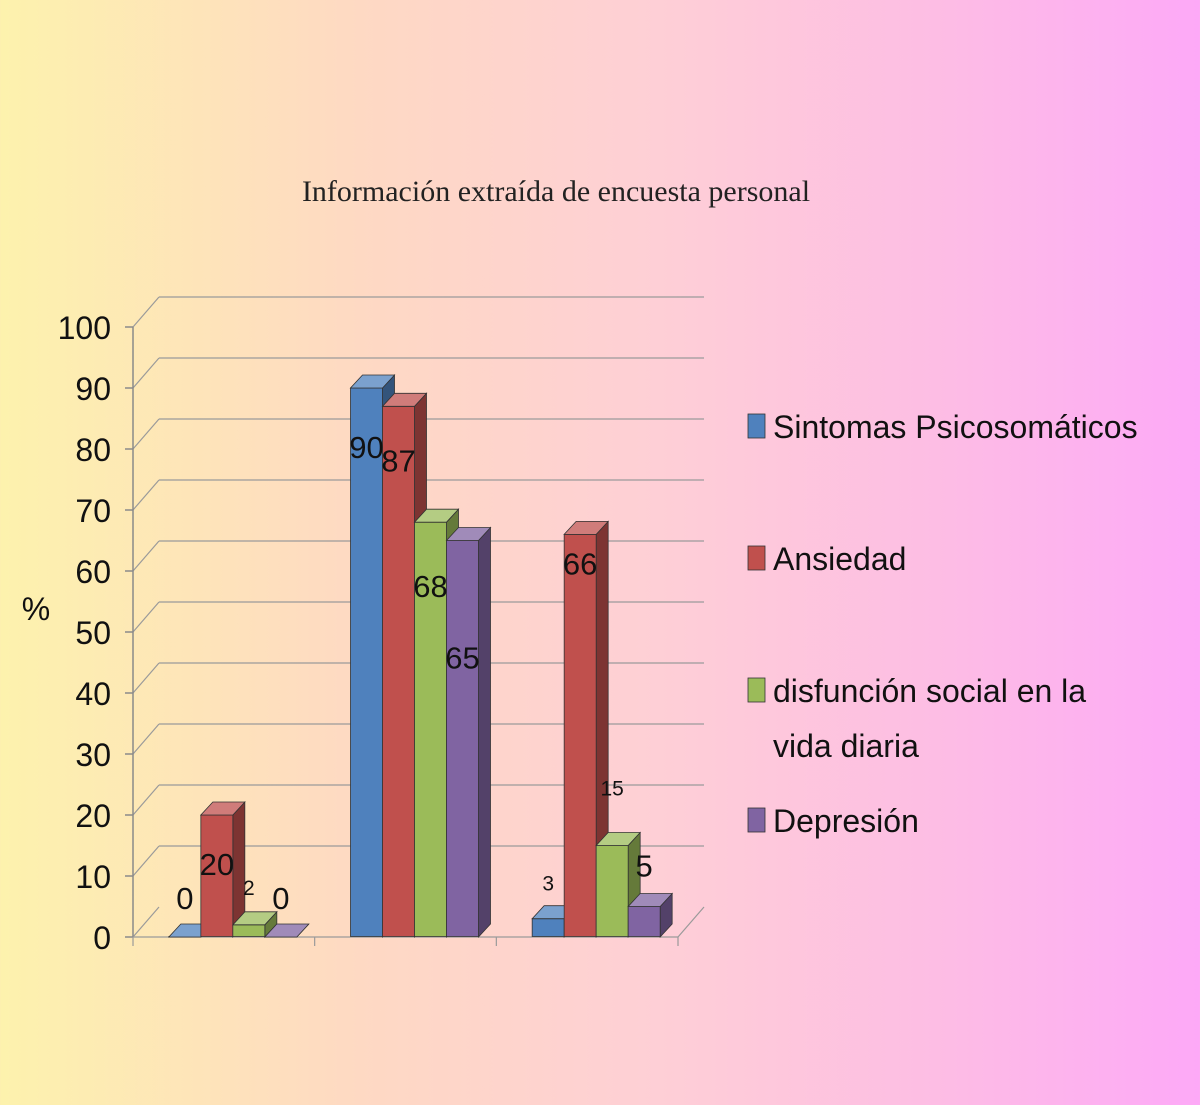  I want to click on y-tick-label: 20, so click(93, 816).